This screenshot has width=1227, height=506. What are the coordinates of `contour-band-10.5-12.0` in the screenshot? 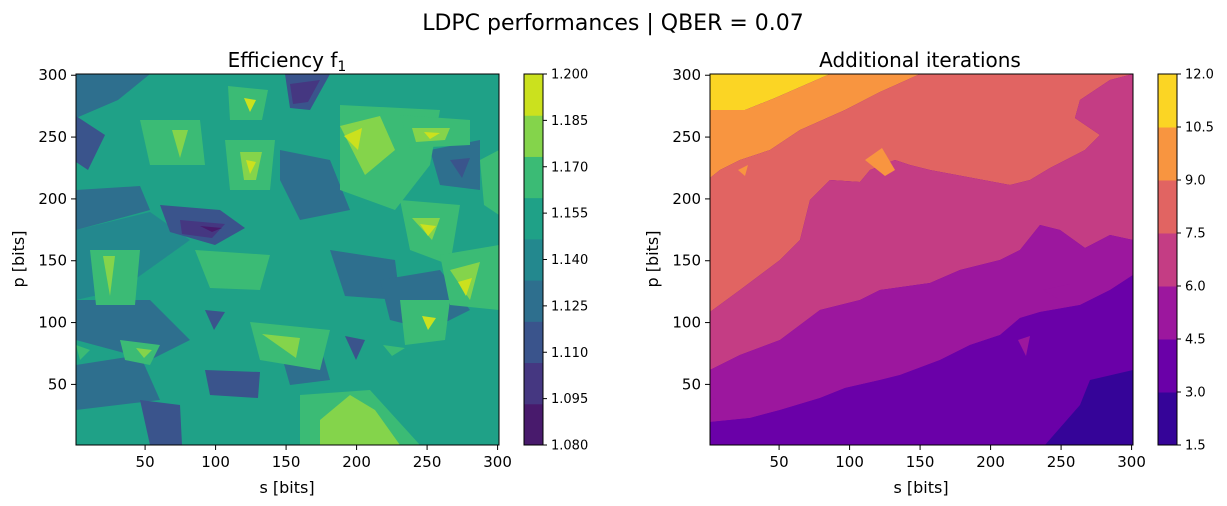 It's located at (770, 92).